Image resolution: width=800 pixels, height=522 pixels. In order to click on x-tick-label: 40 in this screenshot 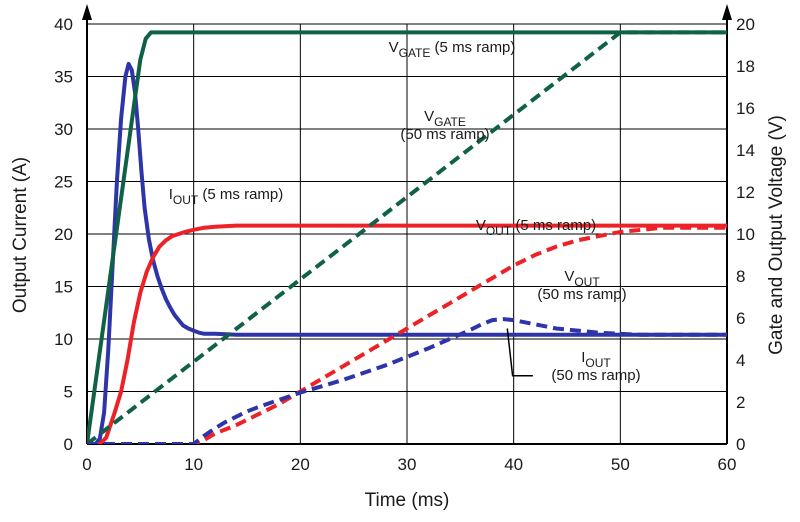, I will do `click(513, 464)`.